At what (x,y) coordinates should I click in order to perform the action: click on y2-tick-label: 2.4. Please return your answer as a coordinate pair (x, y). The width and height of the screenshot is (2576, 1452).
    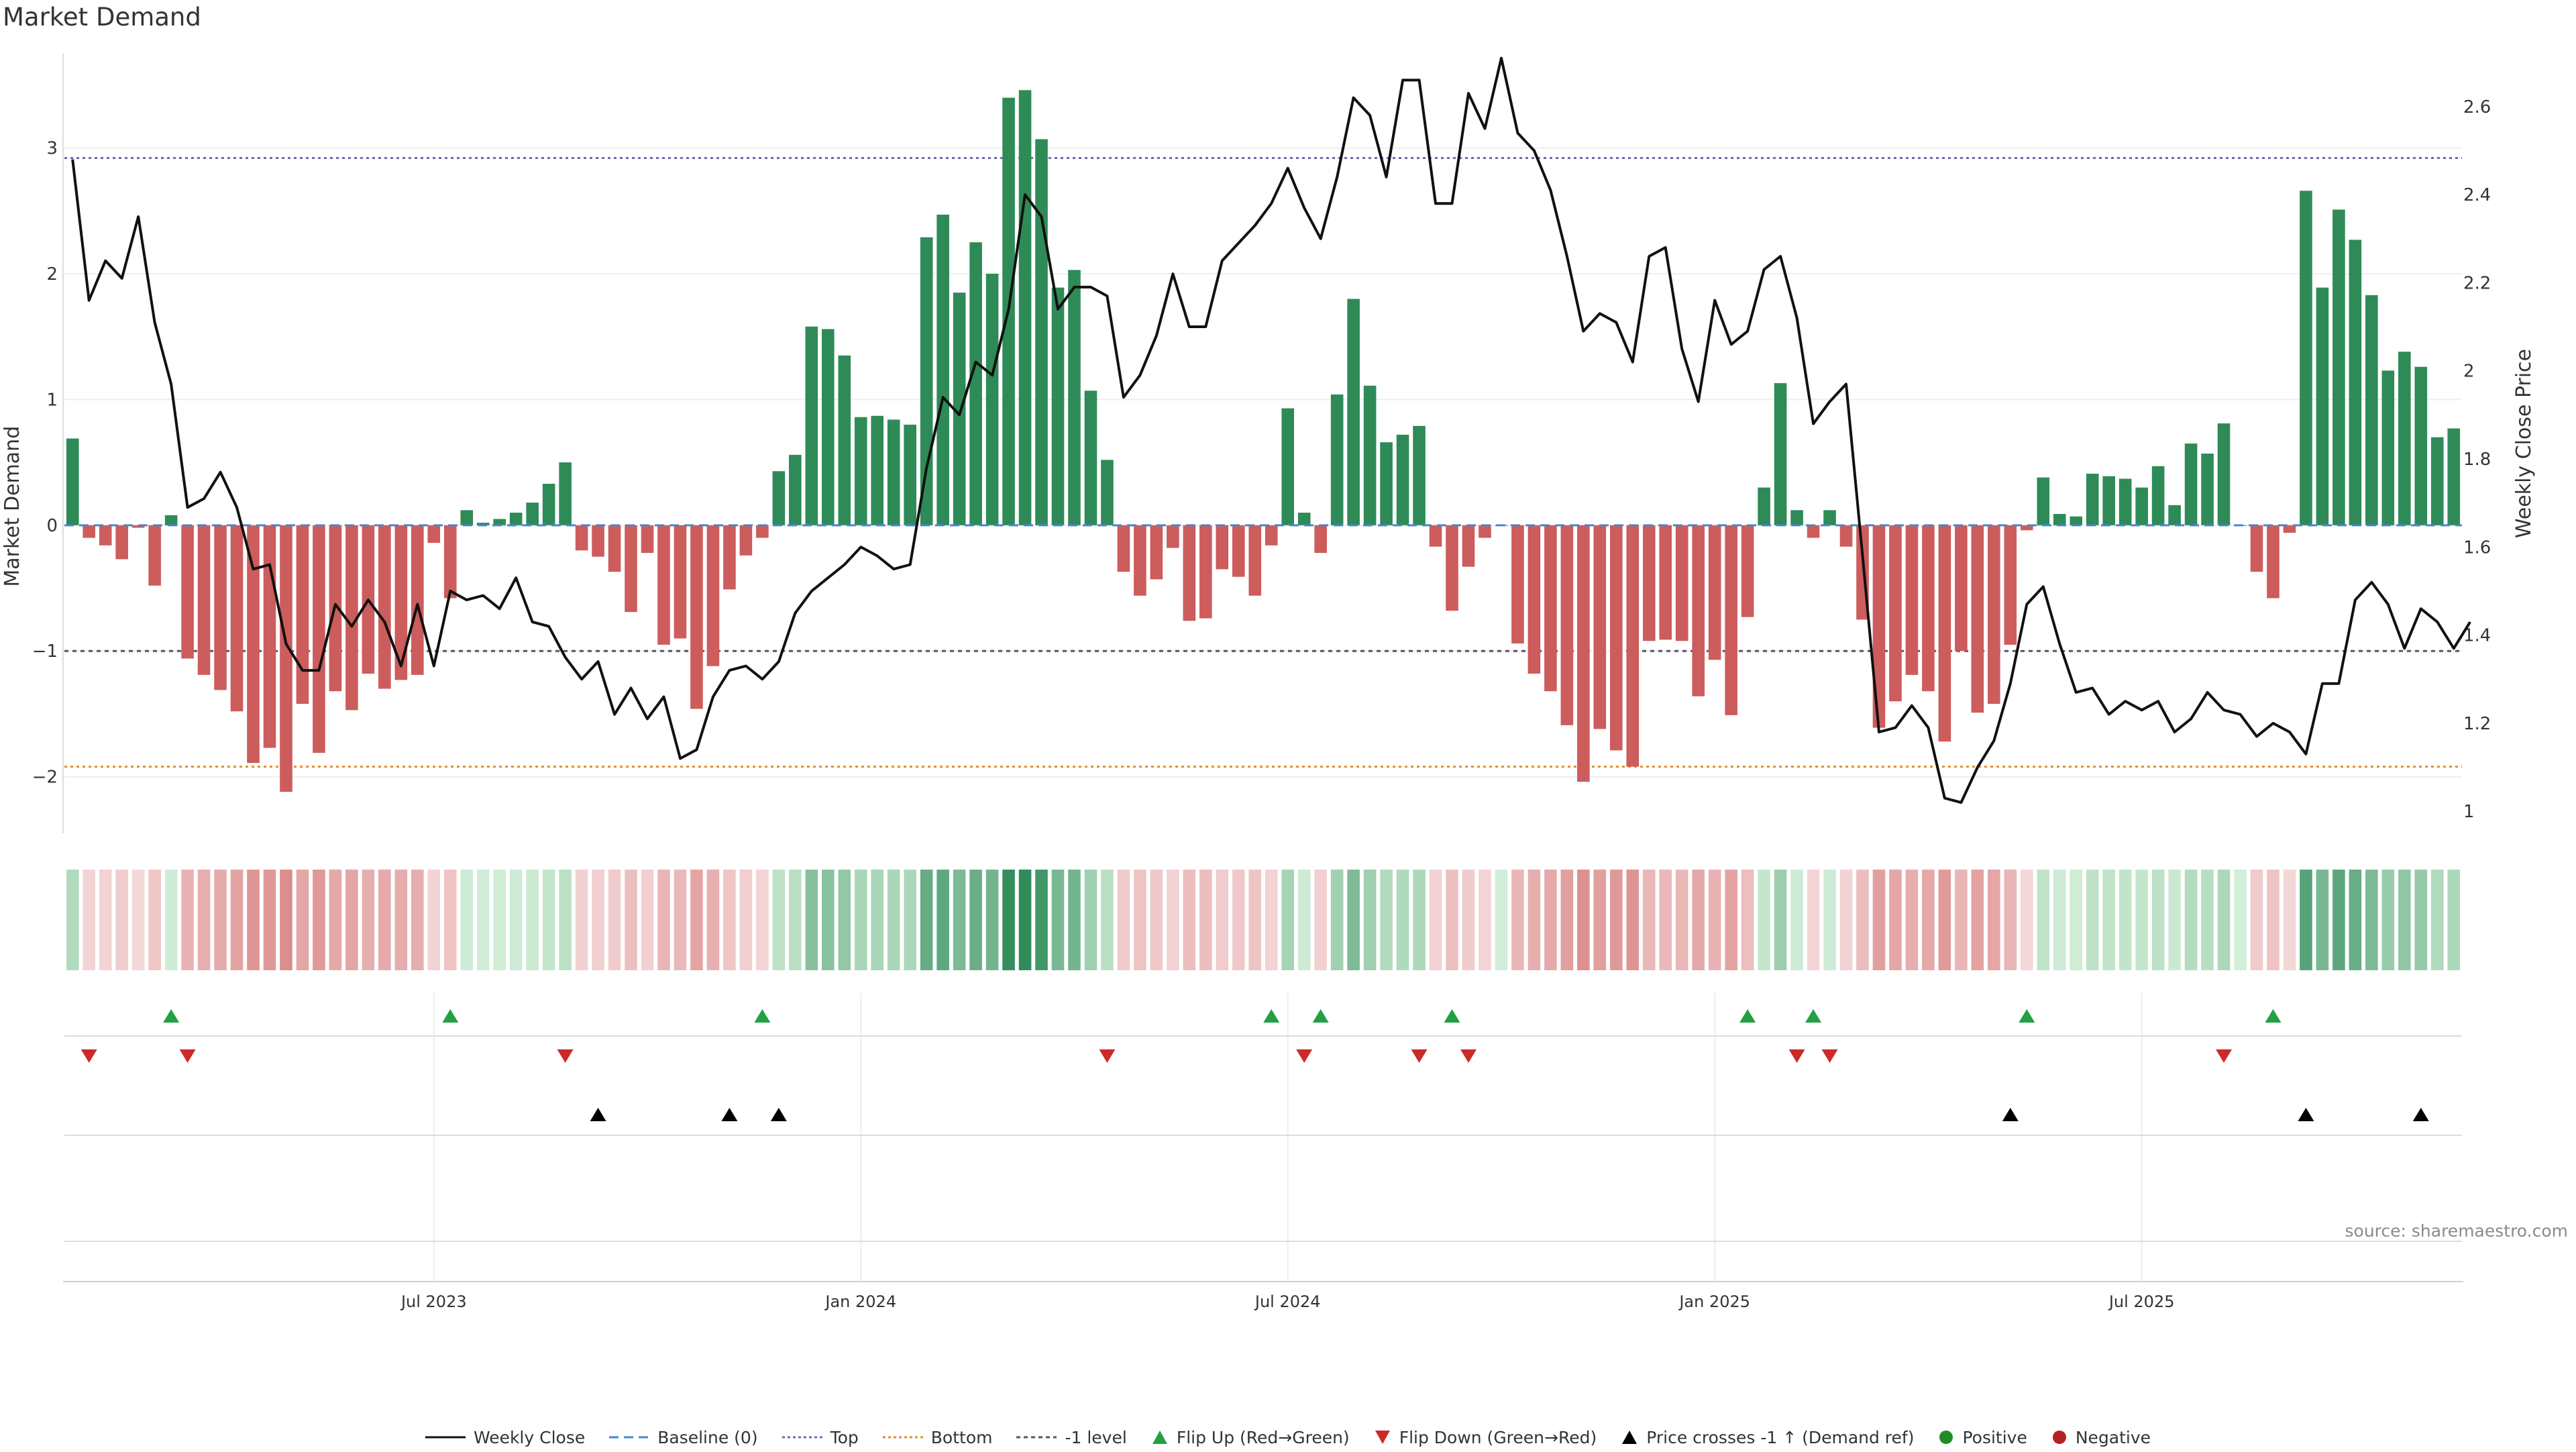
    Looking at the image, I should click on (2477, 195).